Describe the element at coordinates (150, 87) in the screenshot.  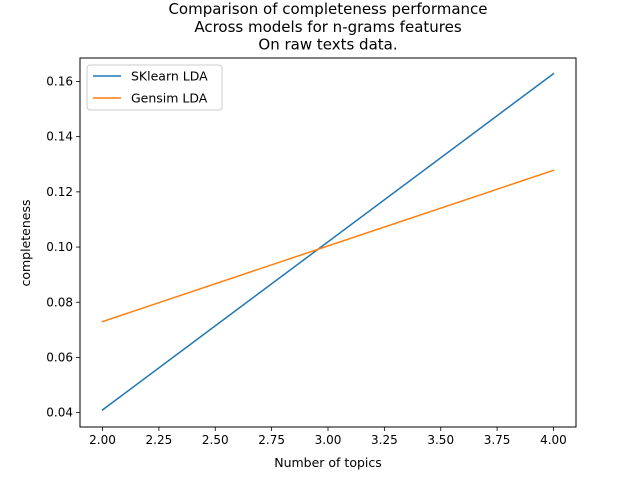
I see `legend-entries: SKlearn LDA Gensim LDA` at that location.